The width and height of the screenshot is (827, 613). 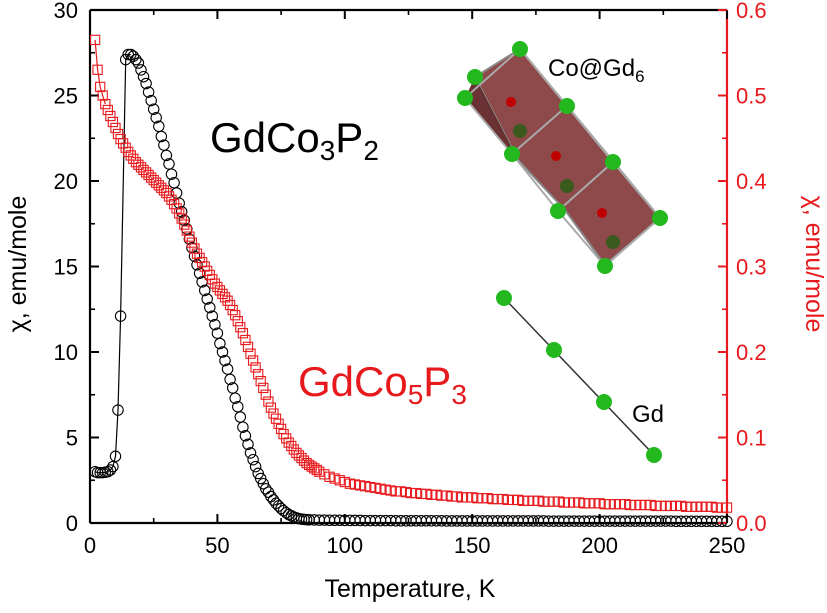 I want to click on y-right-tick-label: 0.0, so click(x=751, y=523).